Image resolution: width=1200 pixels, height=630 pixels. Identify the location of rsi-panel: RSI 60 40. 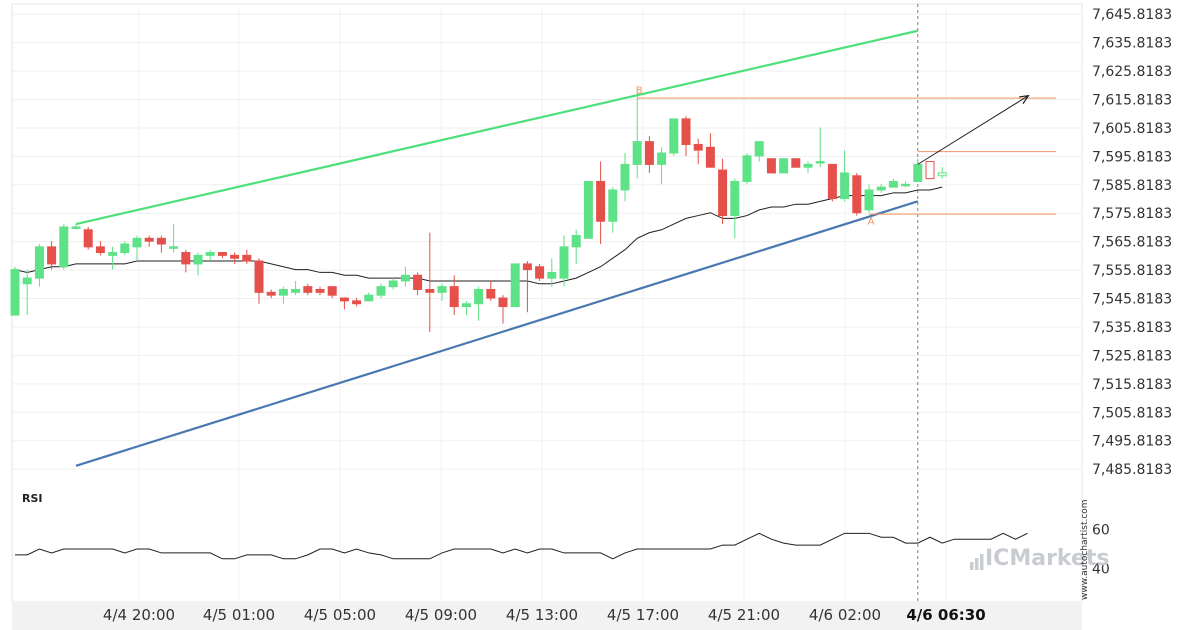
(562, 535).